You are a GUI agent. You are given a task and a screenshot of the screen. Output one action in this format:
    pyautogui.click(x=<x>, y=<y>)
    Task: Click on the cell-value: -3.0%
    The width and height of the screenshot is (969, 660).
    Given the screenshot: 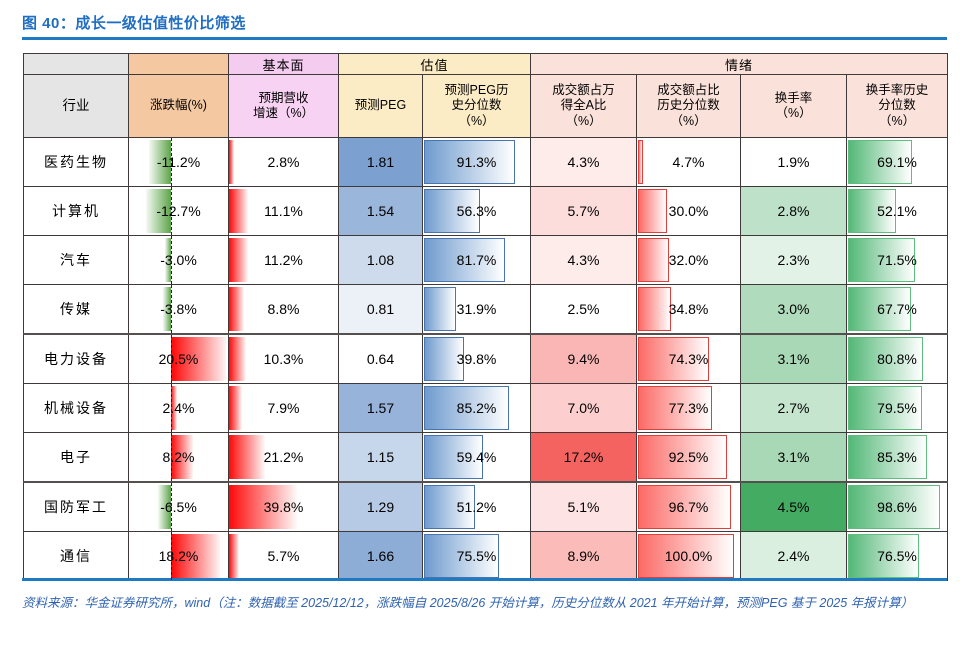 What is the action you would take?
    pyautogui.click(x=178, y=260)
    